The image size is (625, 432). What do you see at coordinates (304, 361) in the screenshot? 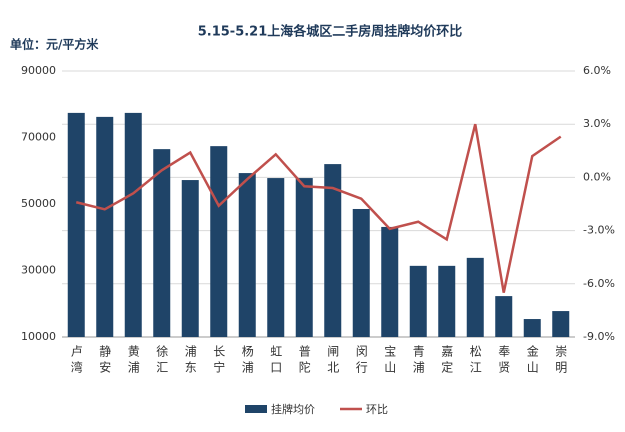
I see `x-tick-label: 普陀` at bounding box center [304, 361].